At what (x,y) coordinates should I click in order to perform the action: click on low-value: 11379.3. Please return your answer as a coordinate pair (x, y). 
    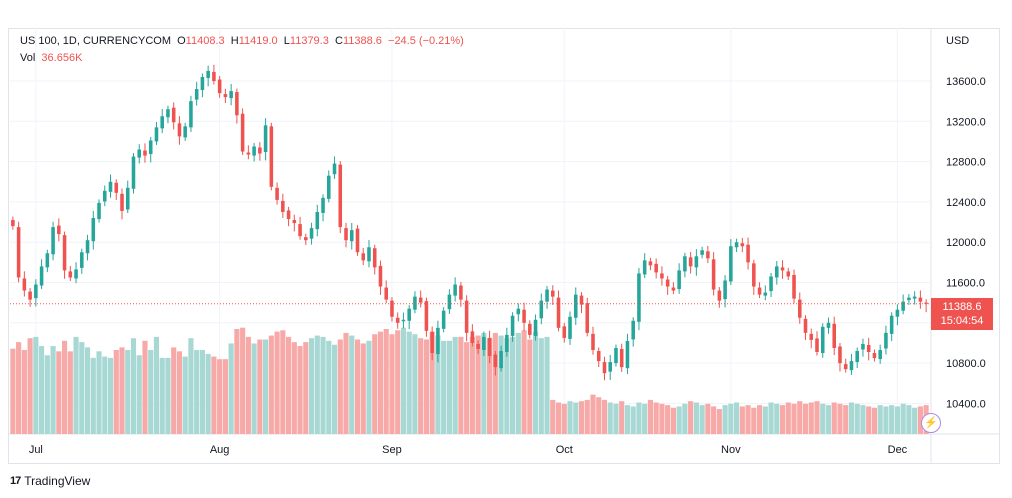
    Looking at the image, I should click on (309, 41).